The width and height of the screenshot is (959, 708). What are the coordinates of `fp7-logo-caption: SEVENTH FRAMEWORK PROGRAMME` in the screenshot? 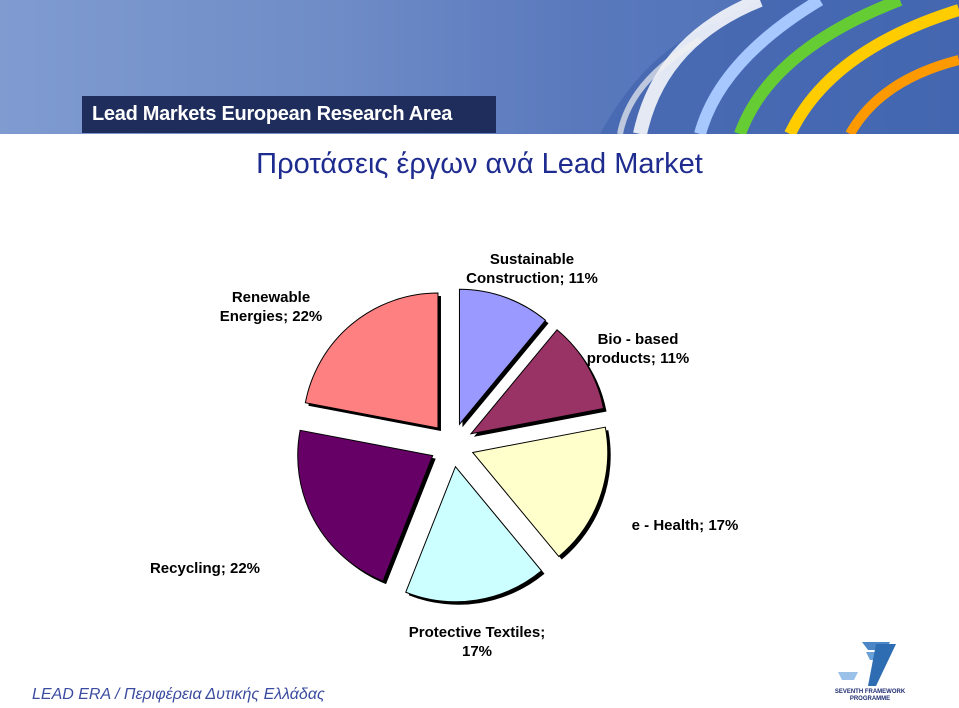 It's located at (870, 695).